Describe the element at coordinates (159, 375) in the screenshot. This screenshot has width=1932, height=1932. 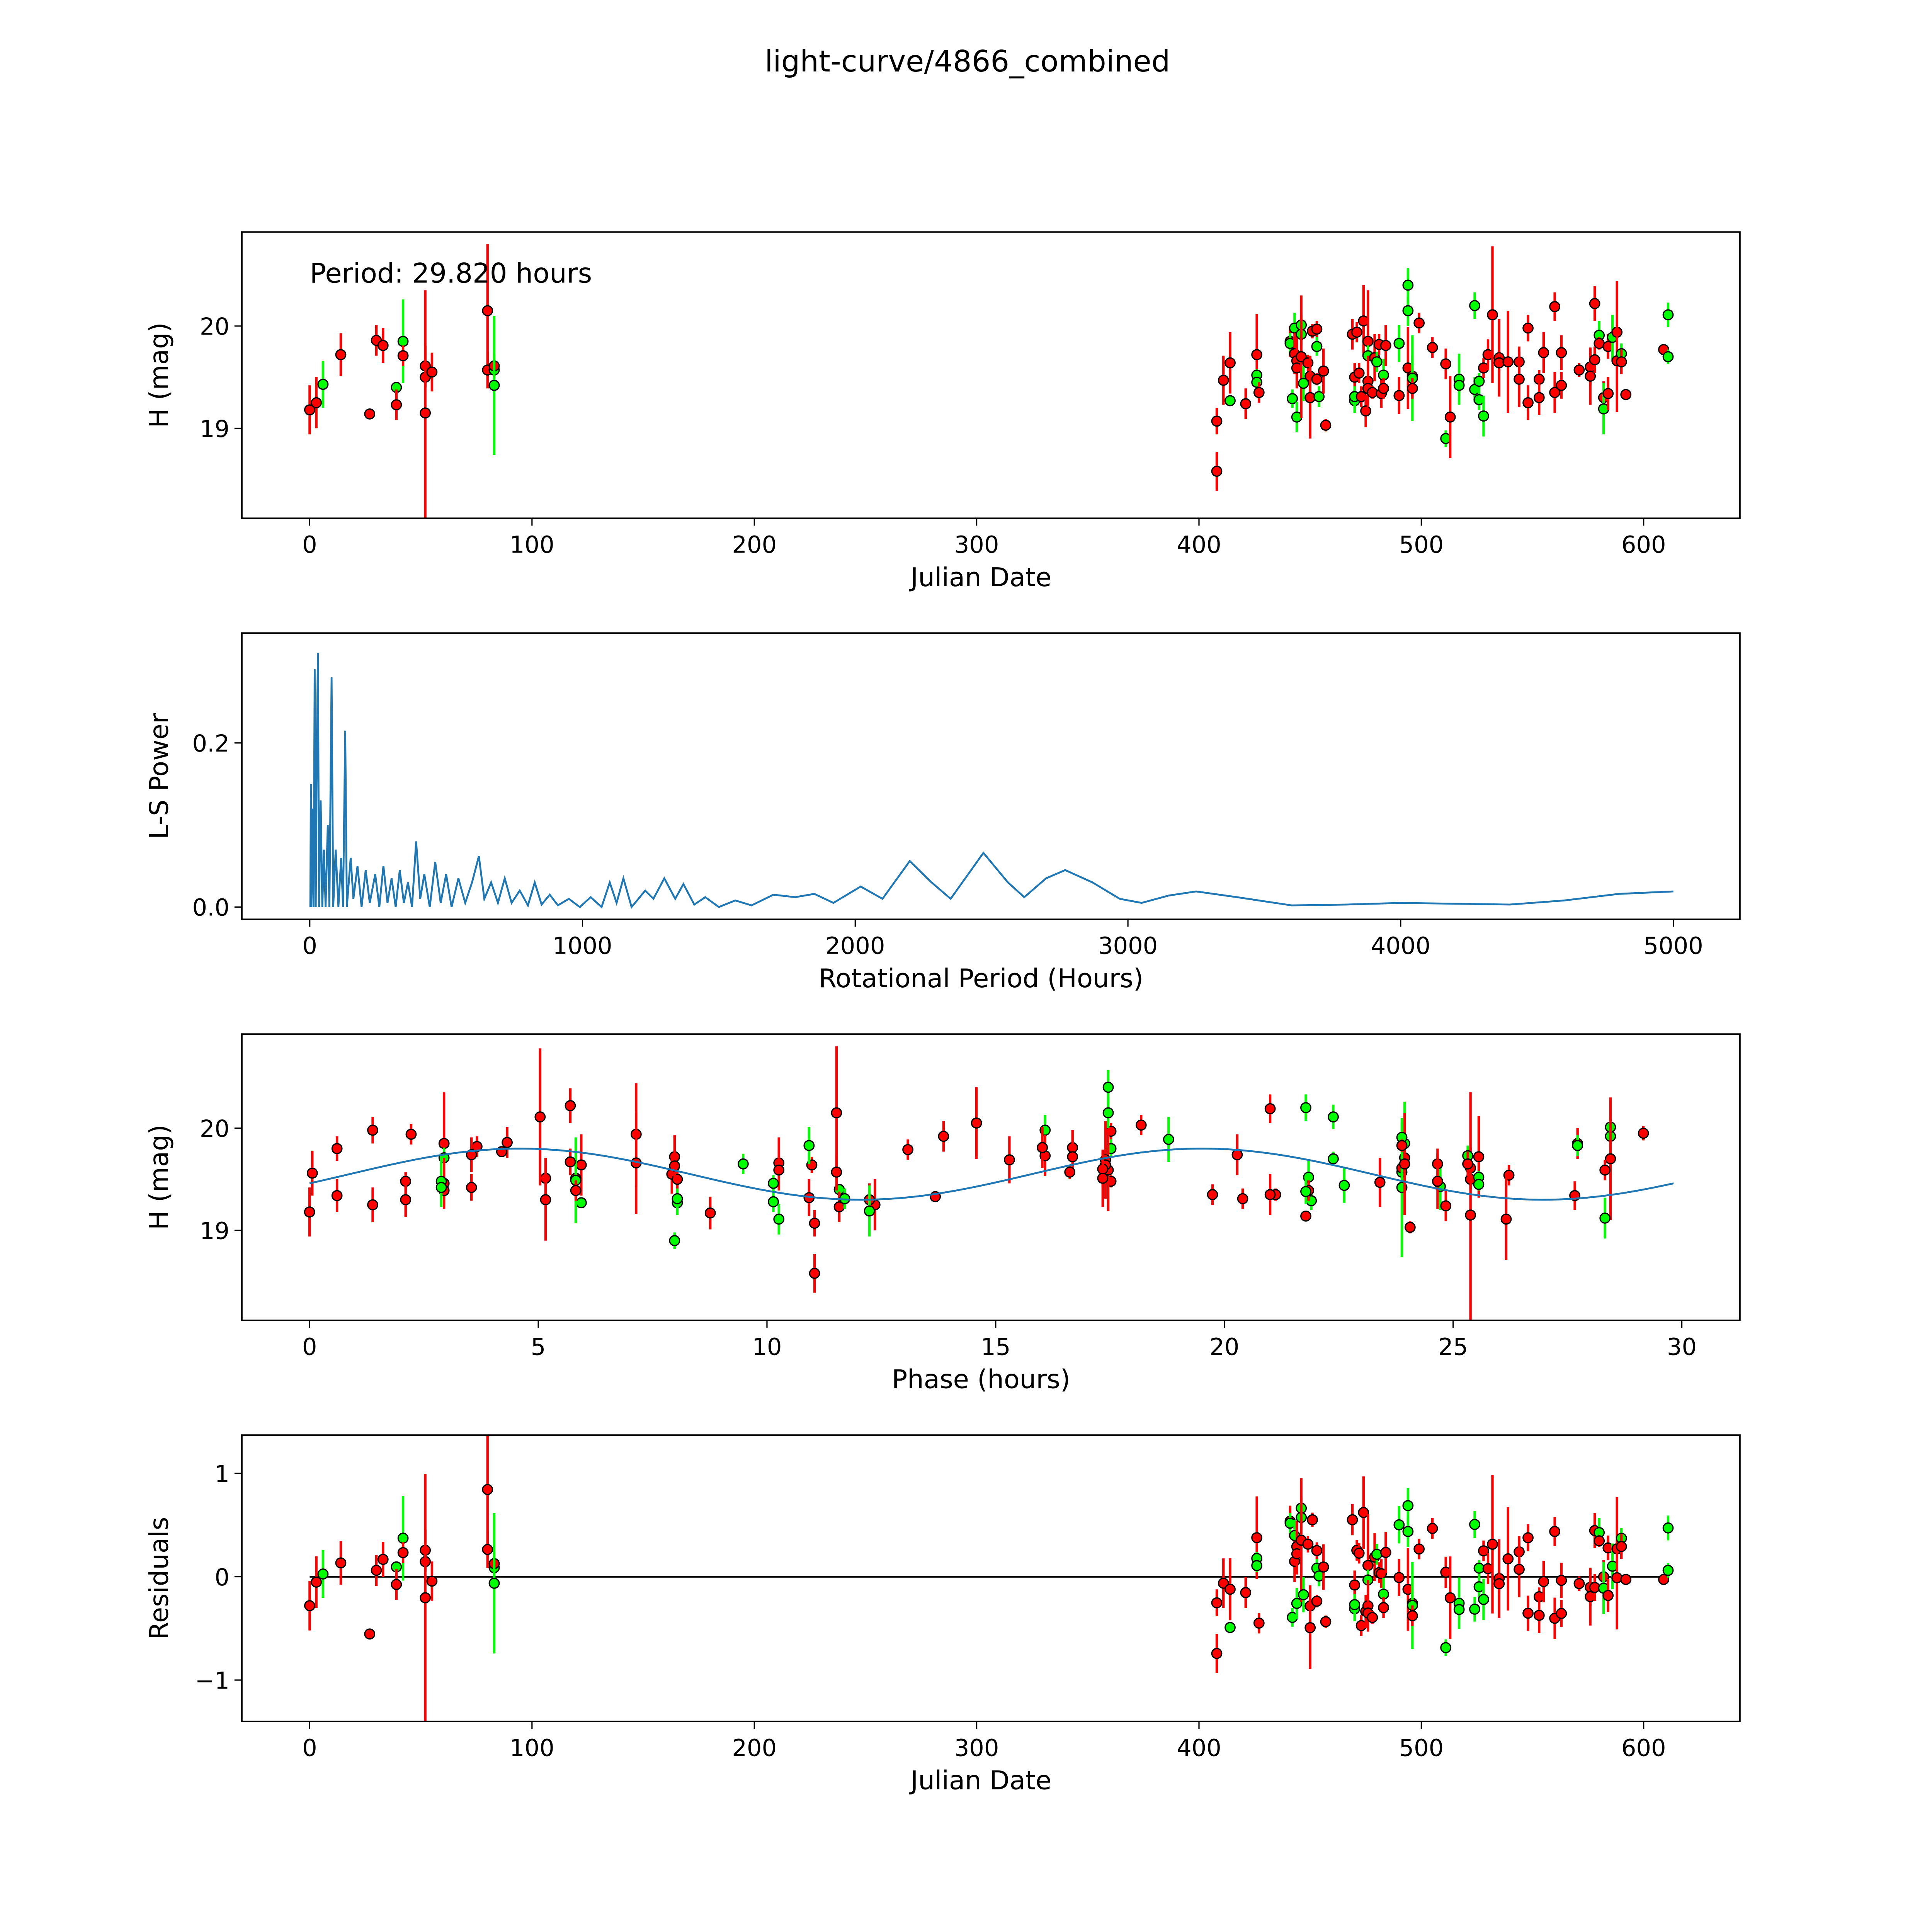
I see `y-axis-label: H (mag)` at that location.